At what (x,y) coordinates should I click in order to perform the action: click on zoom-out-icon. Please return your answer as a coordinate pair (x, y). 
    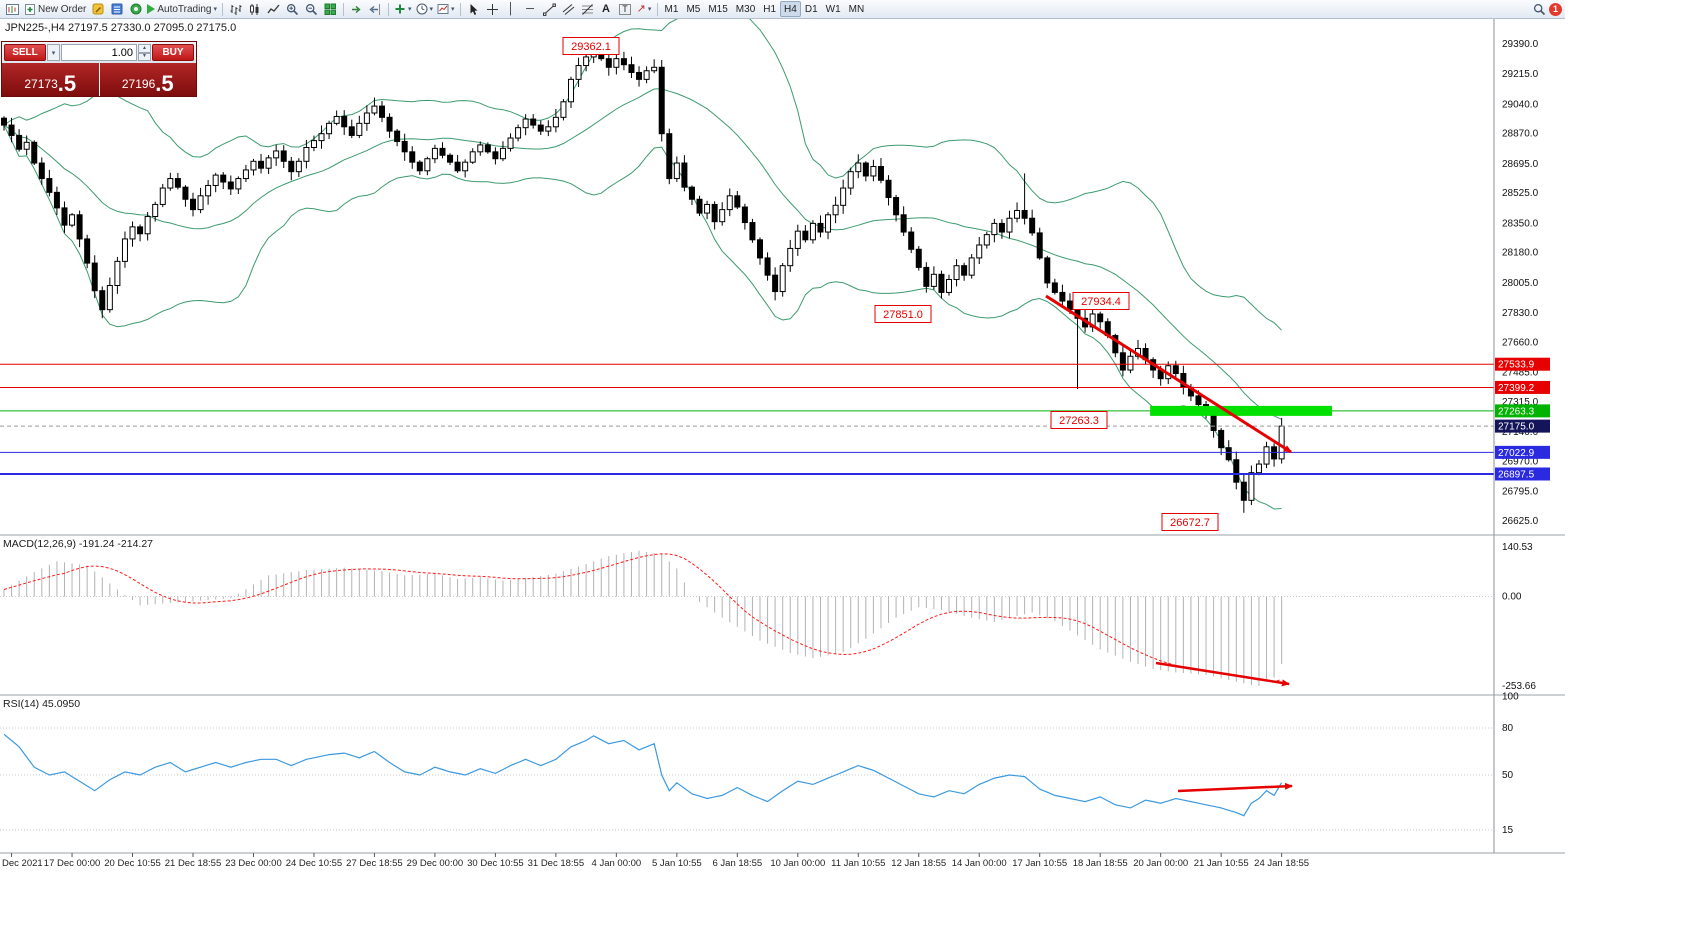
    Looking at the image, I should click on (311, 9).